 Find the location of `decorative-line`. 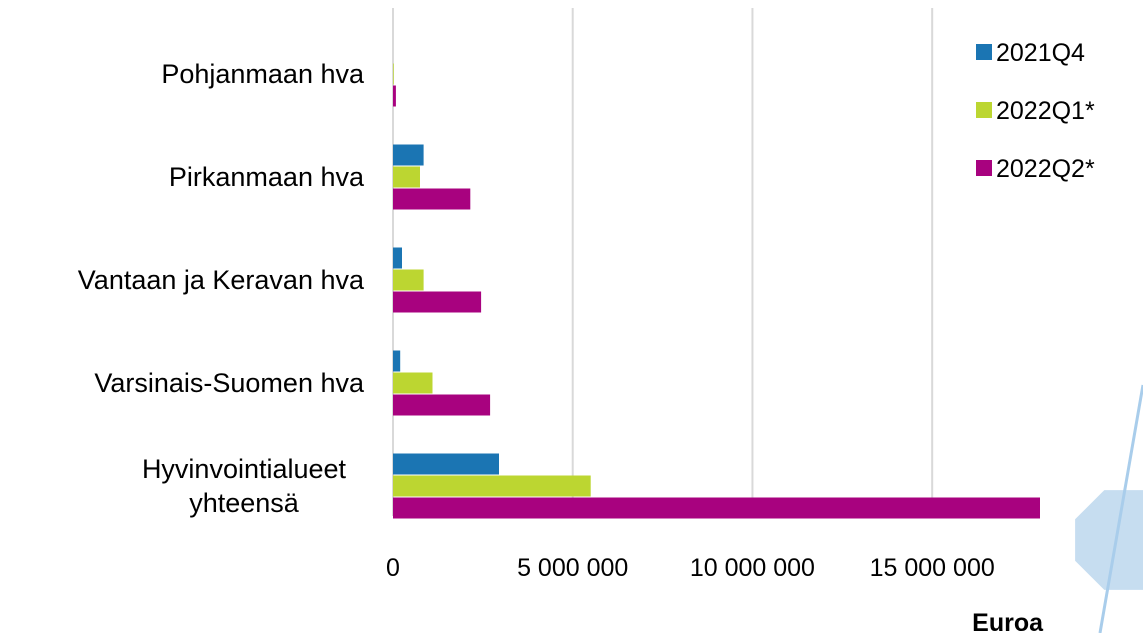

decorative-line is located at coordinates (1120, 508).